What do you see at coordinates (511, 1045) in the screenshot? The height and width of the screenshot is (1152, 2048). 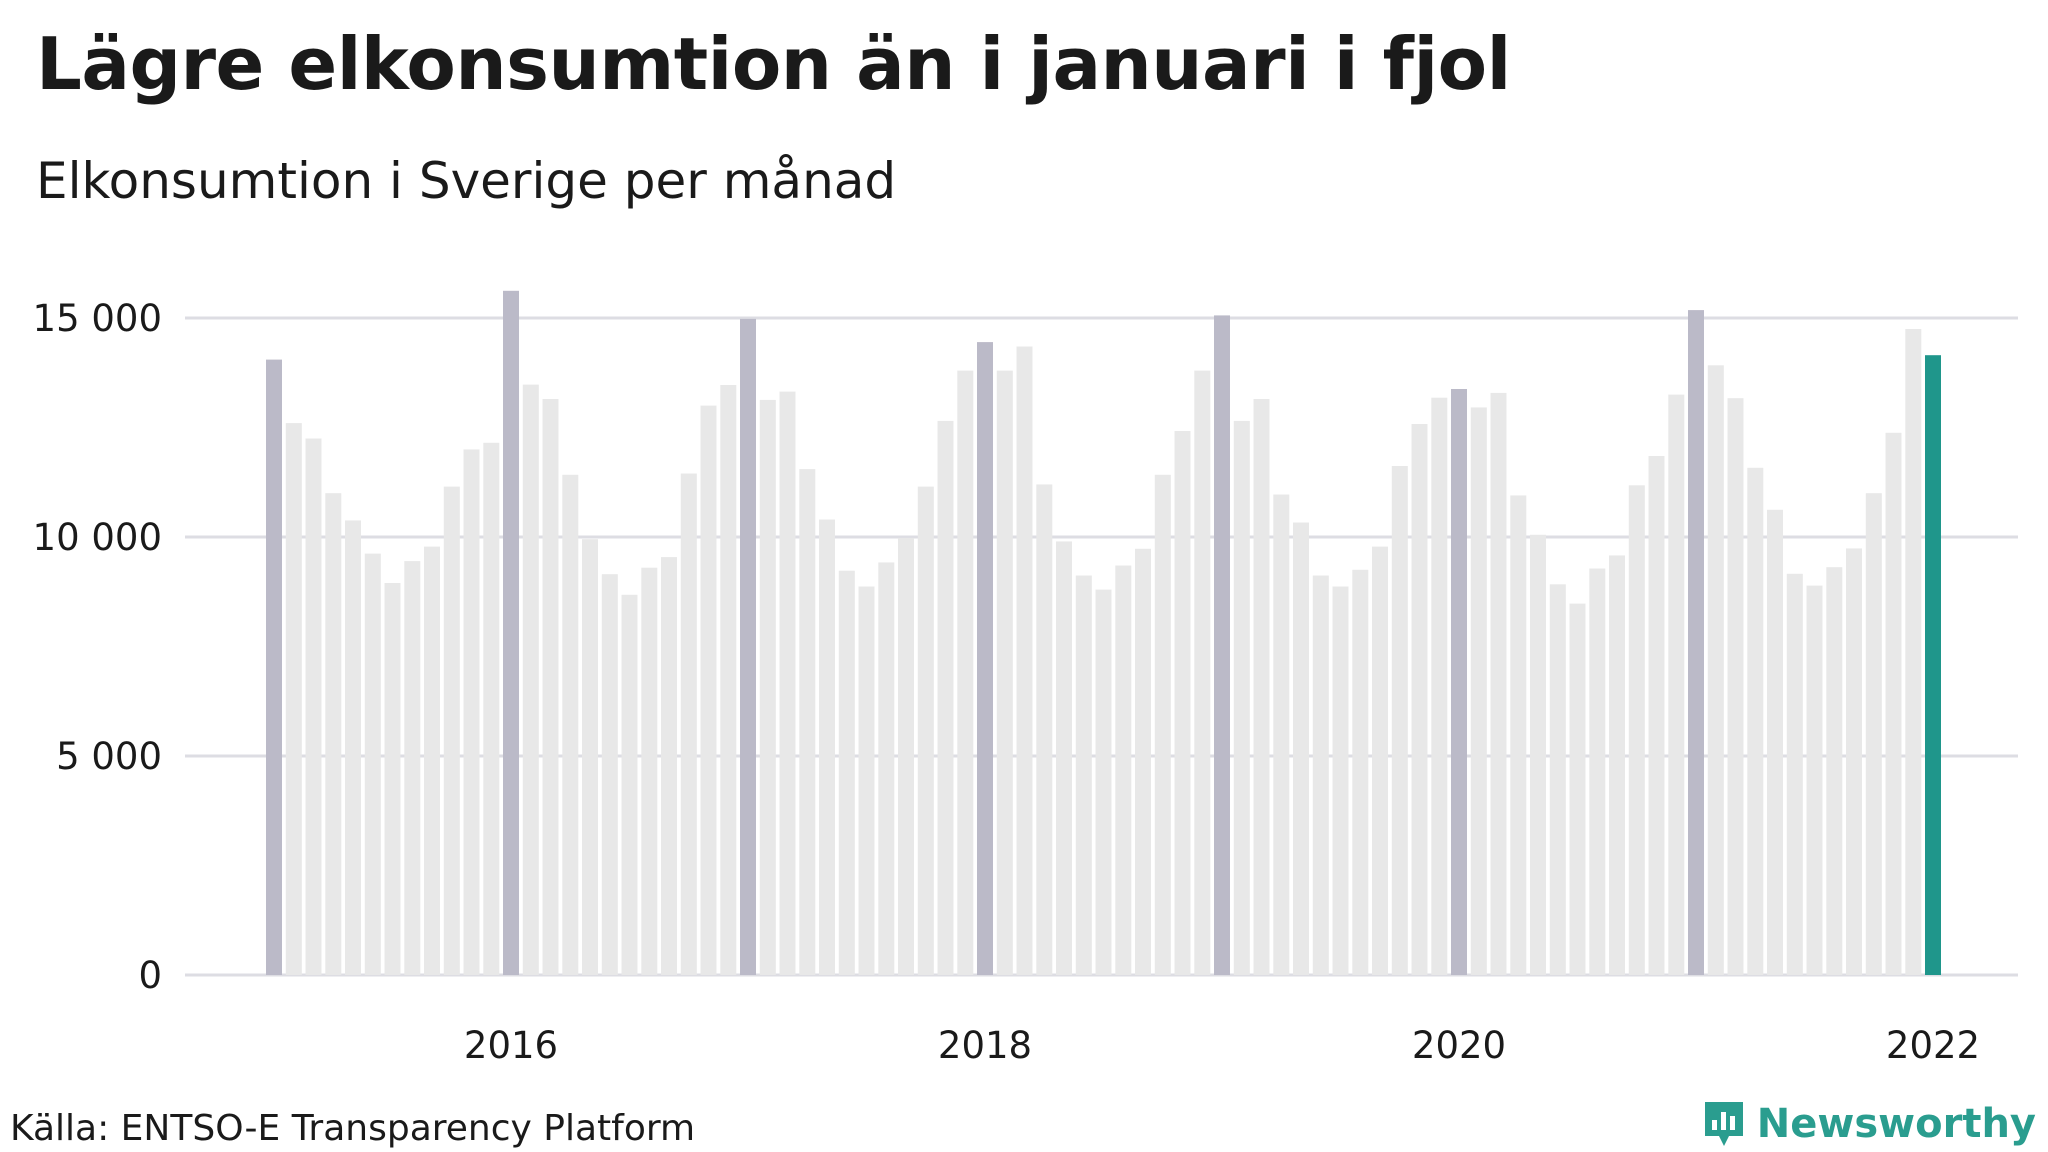 I see `x-tick-label: 2016` at bounding box center [511, 1045].